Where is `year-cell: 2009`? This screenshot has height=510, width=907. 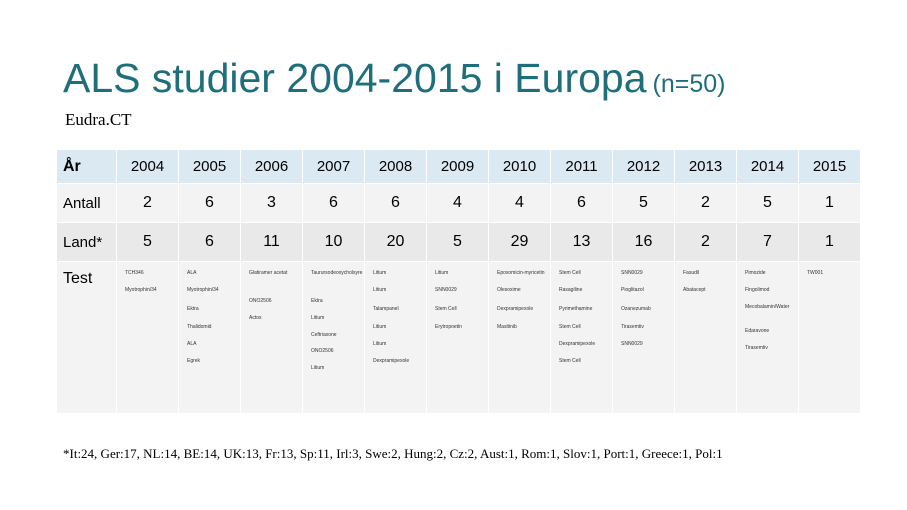 year-cell: 2009 is located at coordinates (458, 167).